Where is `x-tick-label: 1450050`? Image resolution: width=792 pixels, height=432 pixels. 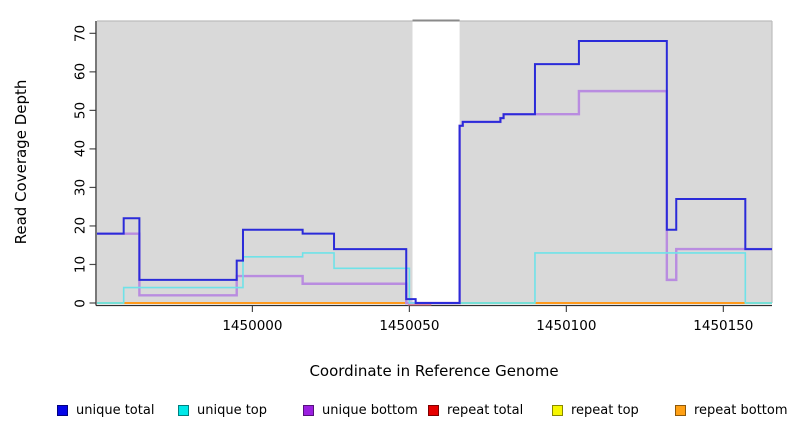
x-tick-label: 1450050 is located at coordinates (409, 326).